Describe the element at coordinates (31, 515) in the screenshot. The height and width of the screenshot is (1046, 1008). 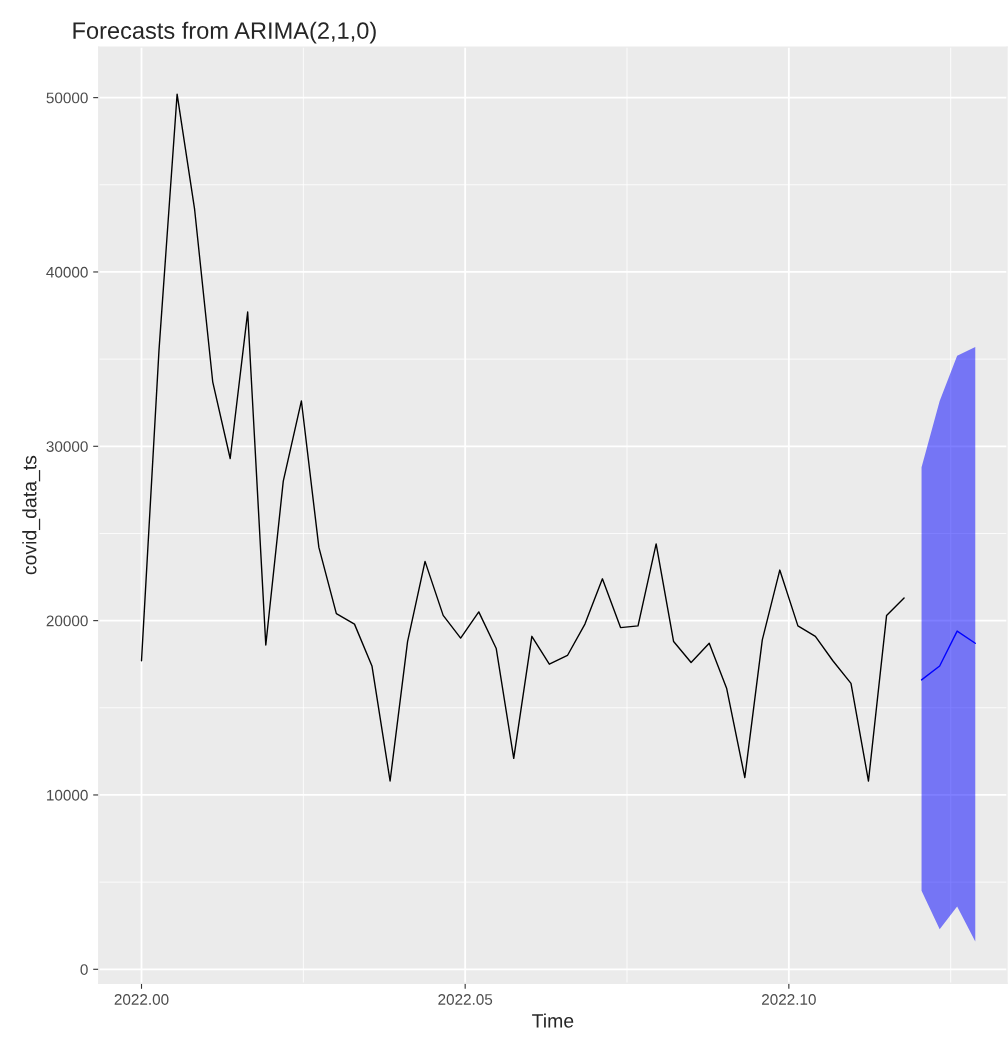
I see `y-axis-title: covid_data_ts` at that location.